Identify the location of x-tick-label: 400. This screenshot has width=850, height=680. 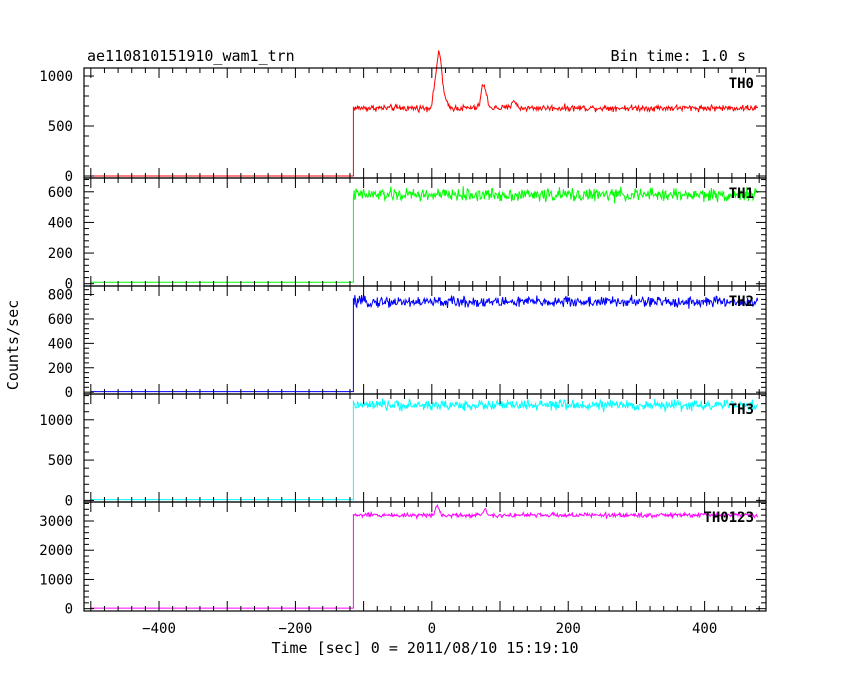
(704, 629).